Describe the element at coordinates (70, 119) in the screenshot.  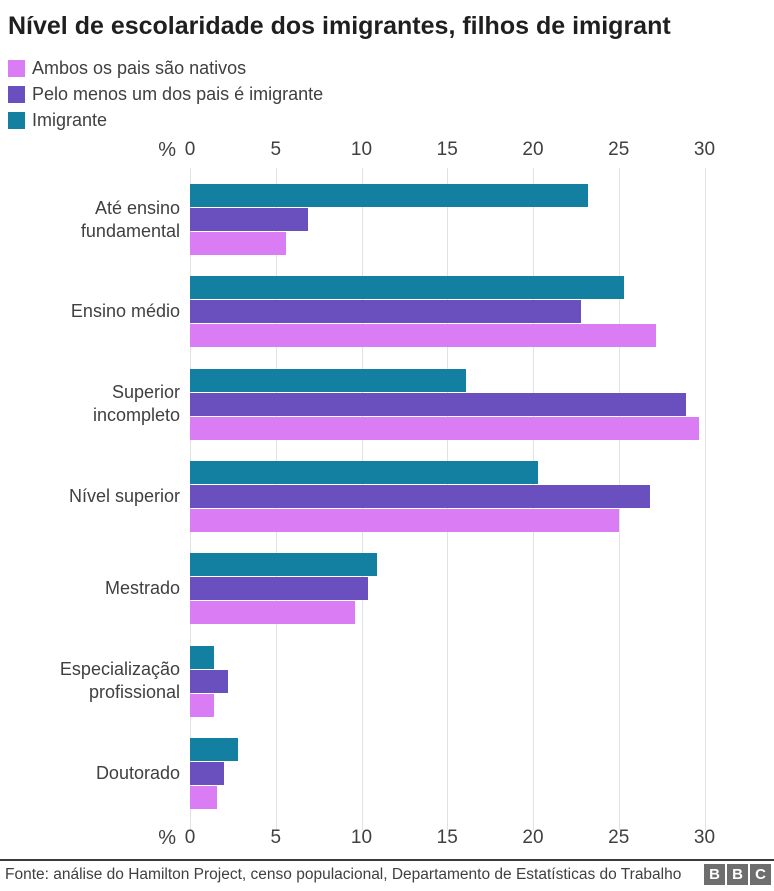
I see `legend-label: Imigrante` at that location.